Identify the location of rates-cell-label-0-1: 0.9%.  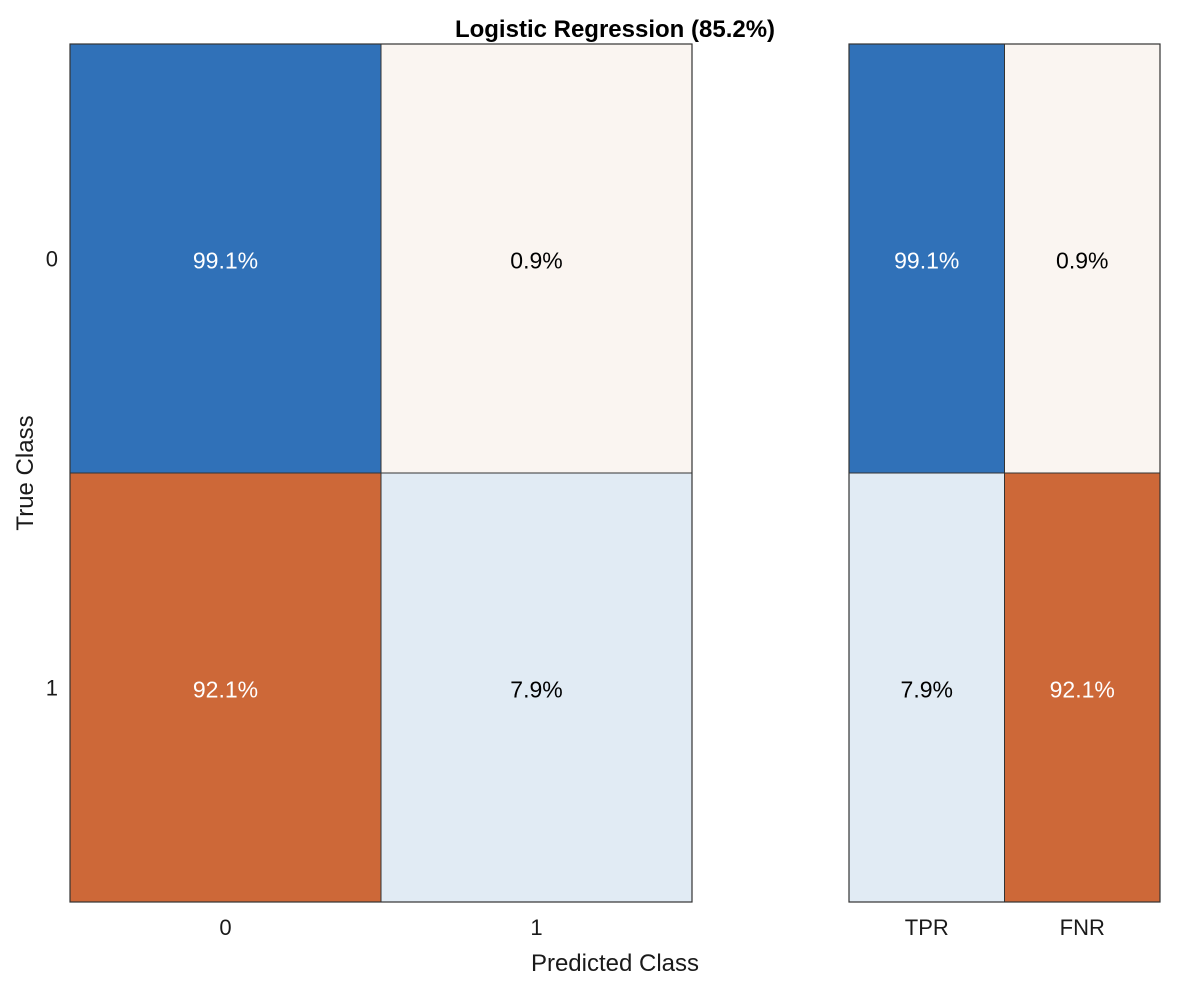
(1082, 261).